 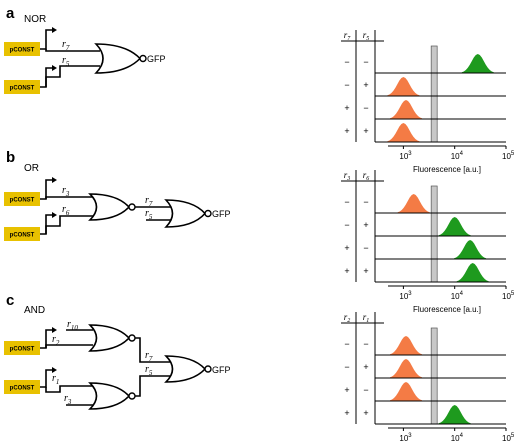 What do you see at coordinates (10, 157) in the screenshot?
I see `panel-letter-b: b` at bounding box center [10, 157].